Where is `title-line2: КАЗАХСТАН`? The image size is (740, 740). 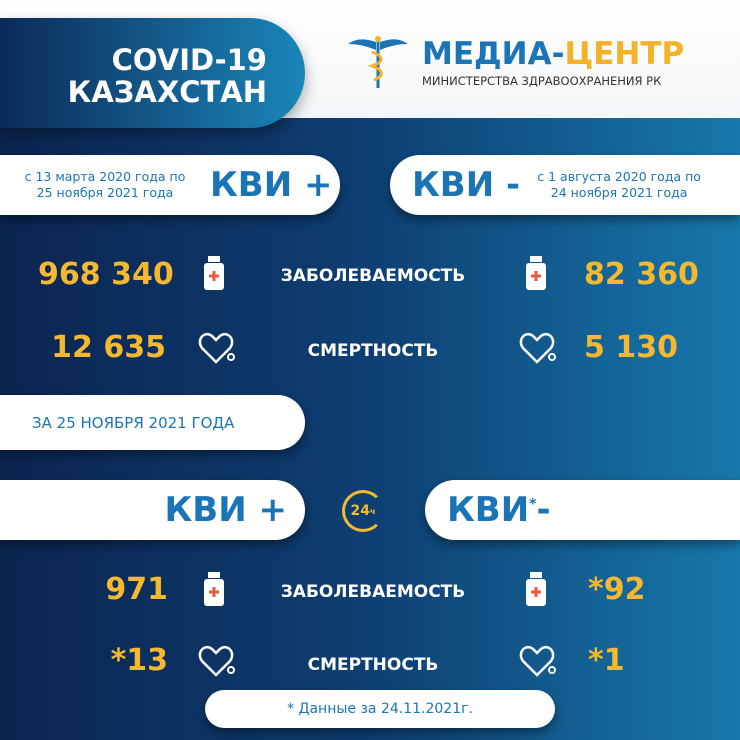
title-line2: КАЗАХСТАН is located at coordinates (167, 92).